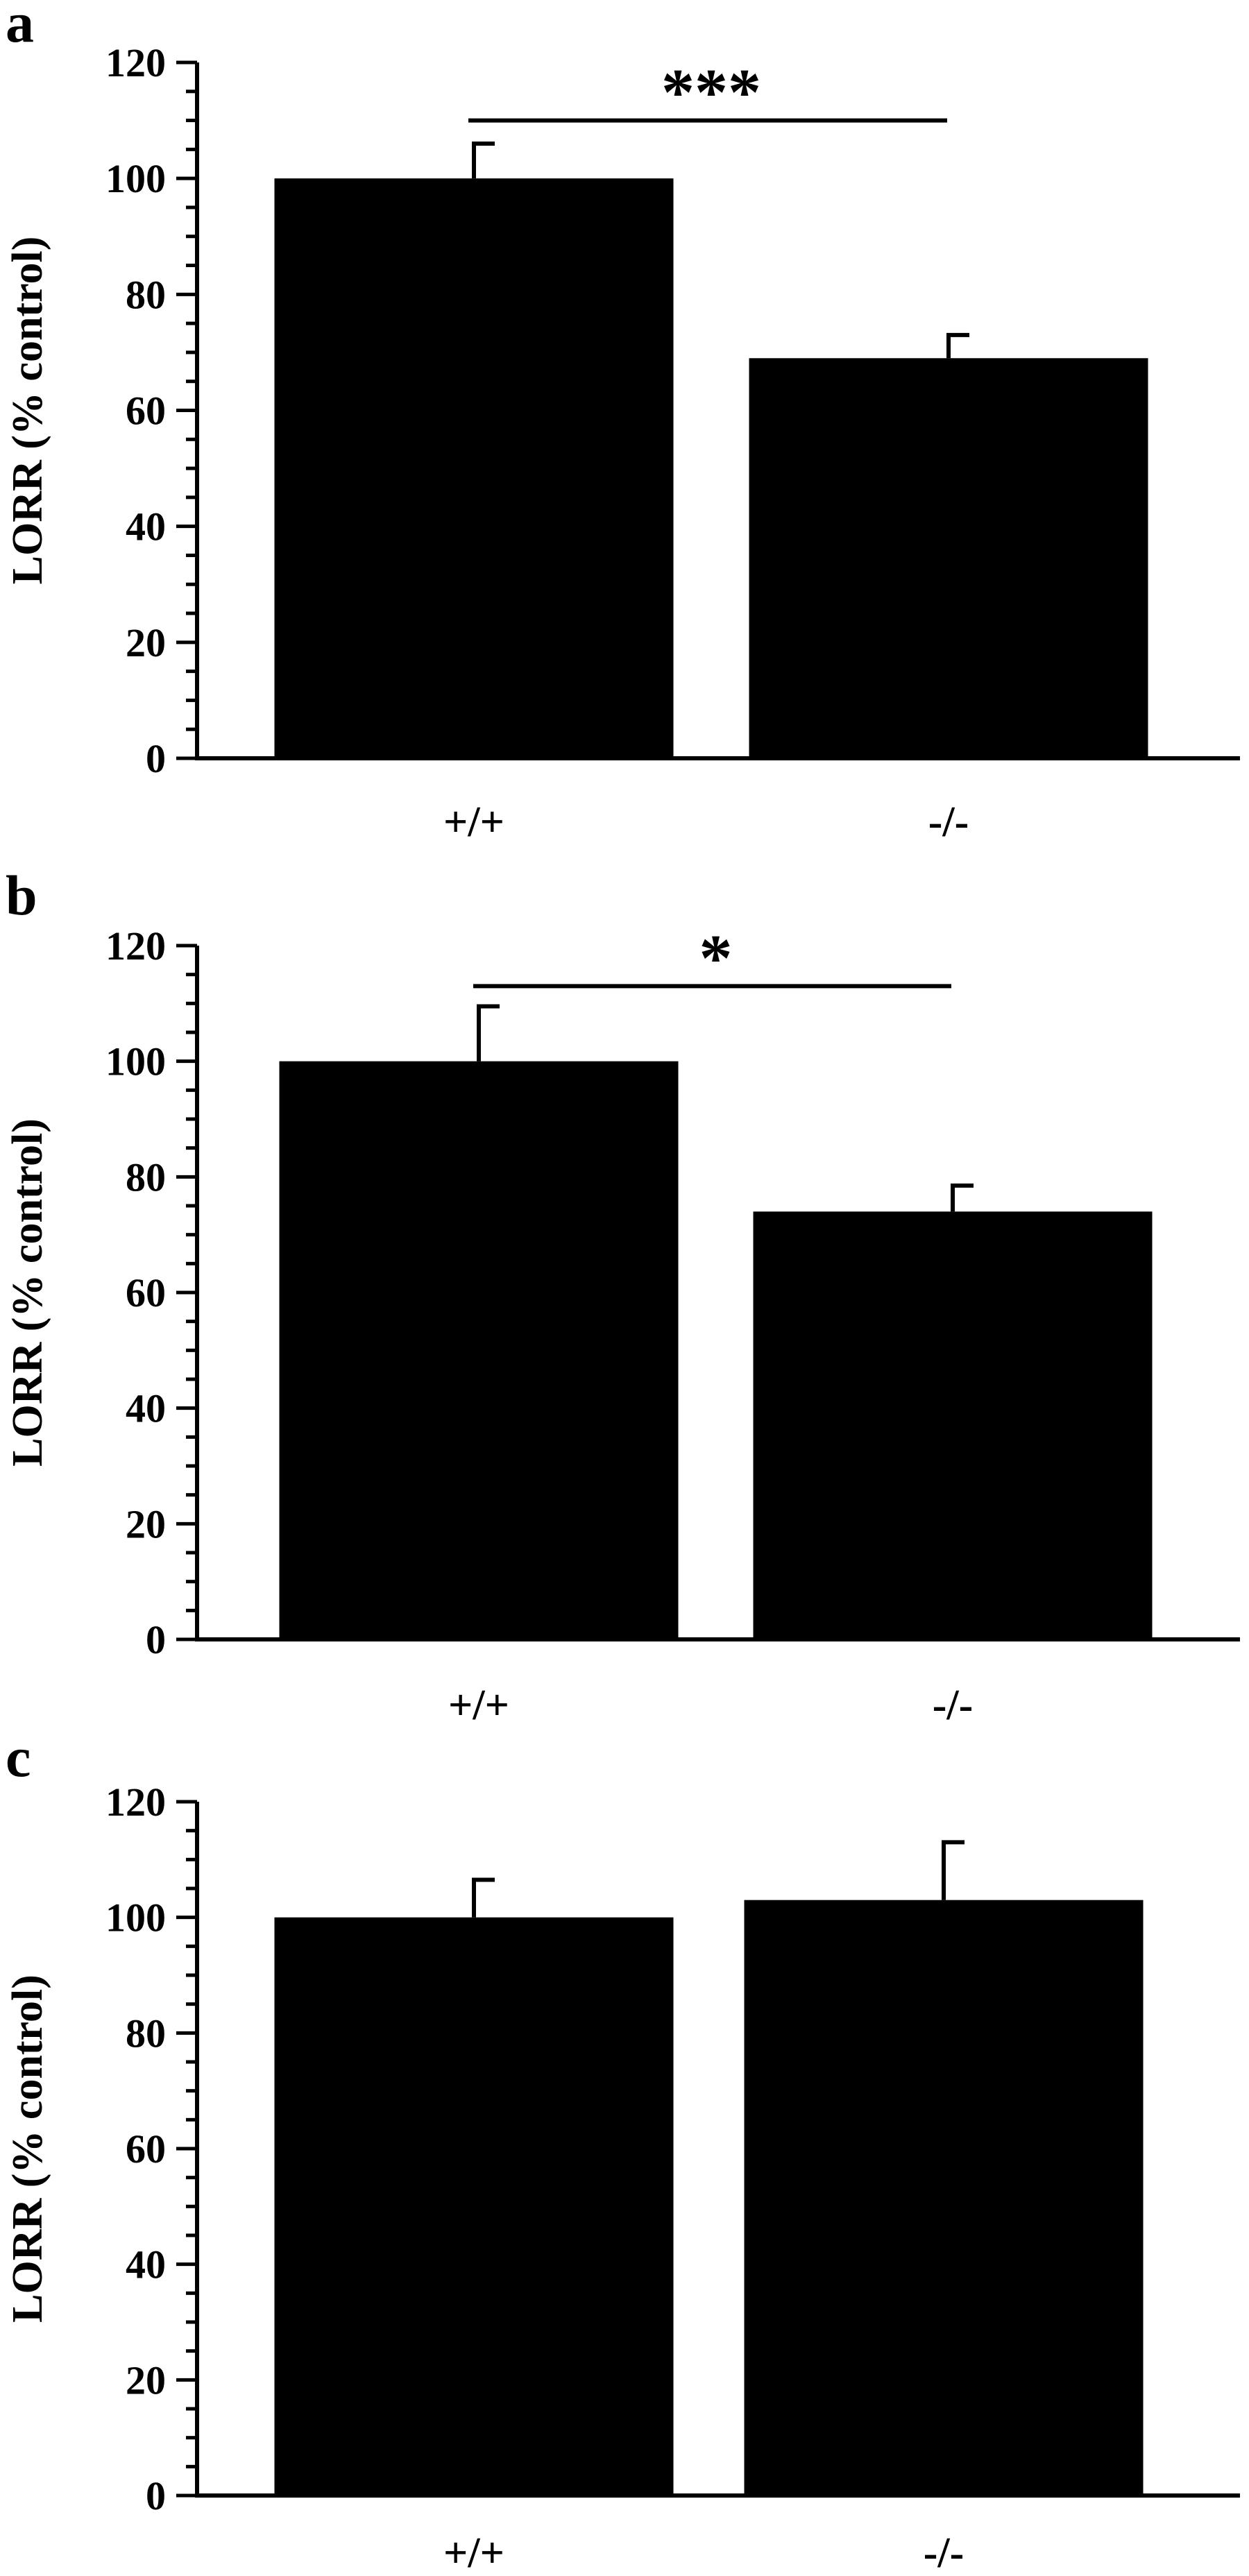 The width and height of the screenshot is (1249, 2576). Describe the element at coordinates (20, 27) in the screenshot. I see `panel-label: a` at that location.